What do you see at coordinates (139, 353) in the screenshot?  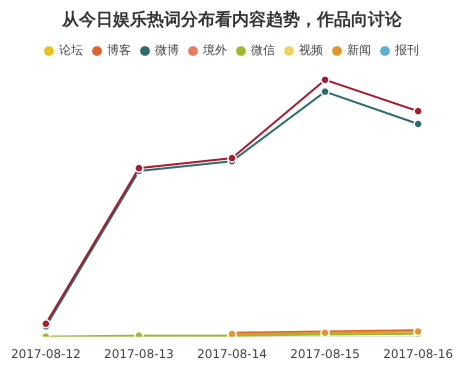 I see `x-tick-label: 2017-08-13` at bounding box center [139, 353].